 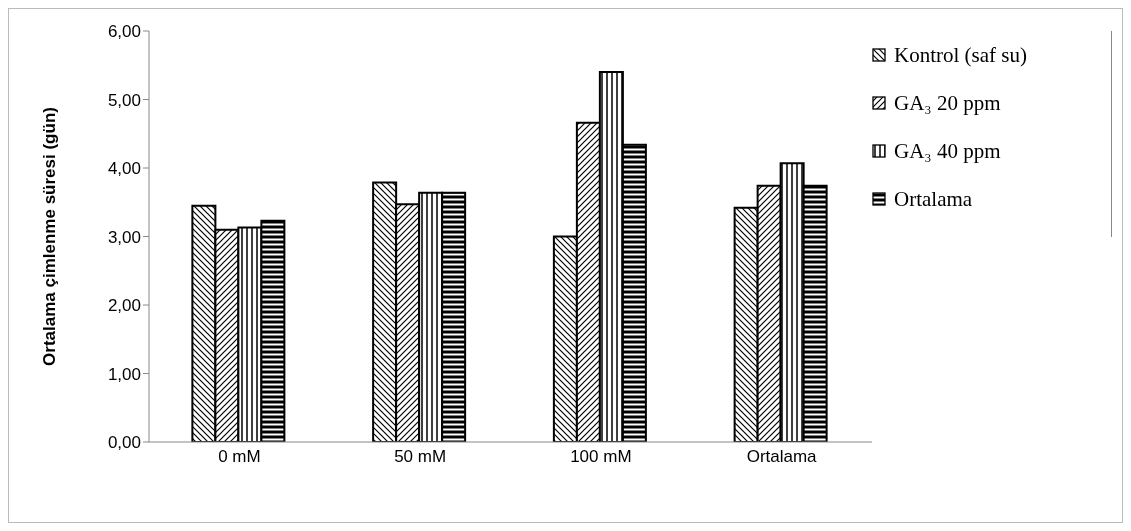 I want to click on legend-label: GA₃ 40 ppm, so click(x=947, y=151).